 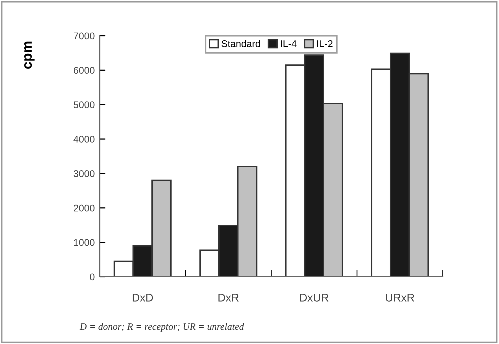 What do you see at coordinates (84, 174) in the screenshot?
I see `y-tick-label: 3000` at bounding box center [84, 174].